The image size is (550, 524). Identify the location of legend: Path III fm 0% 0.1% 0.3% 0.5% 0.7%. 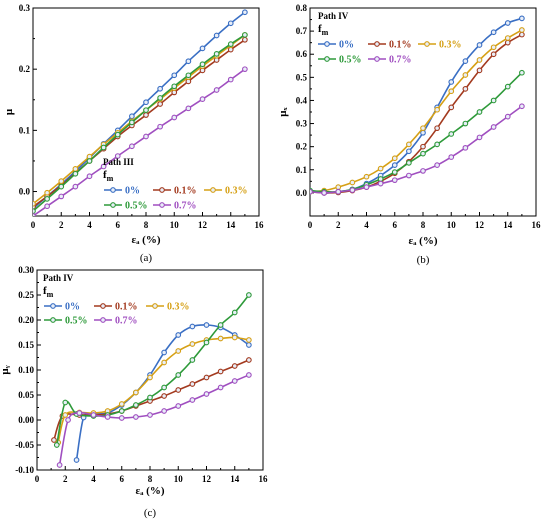
(175, 184).